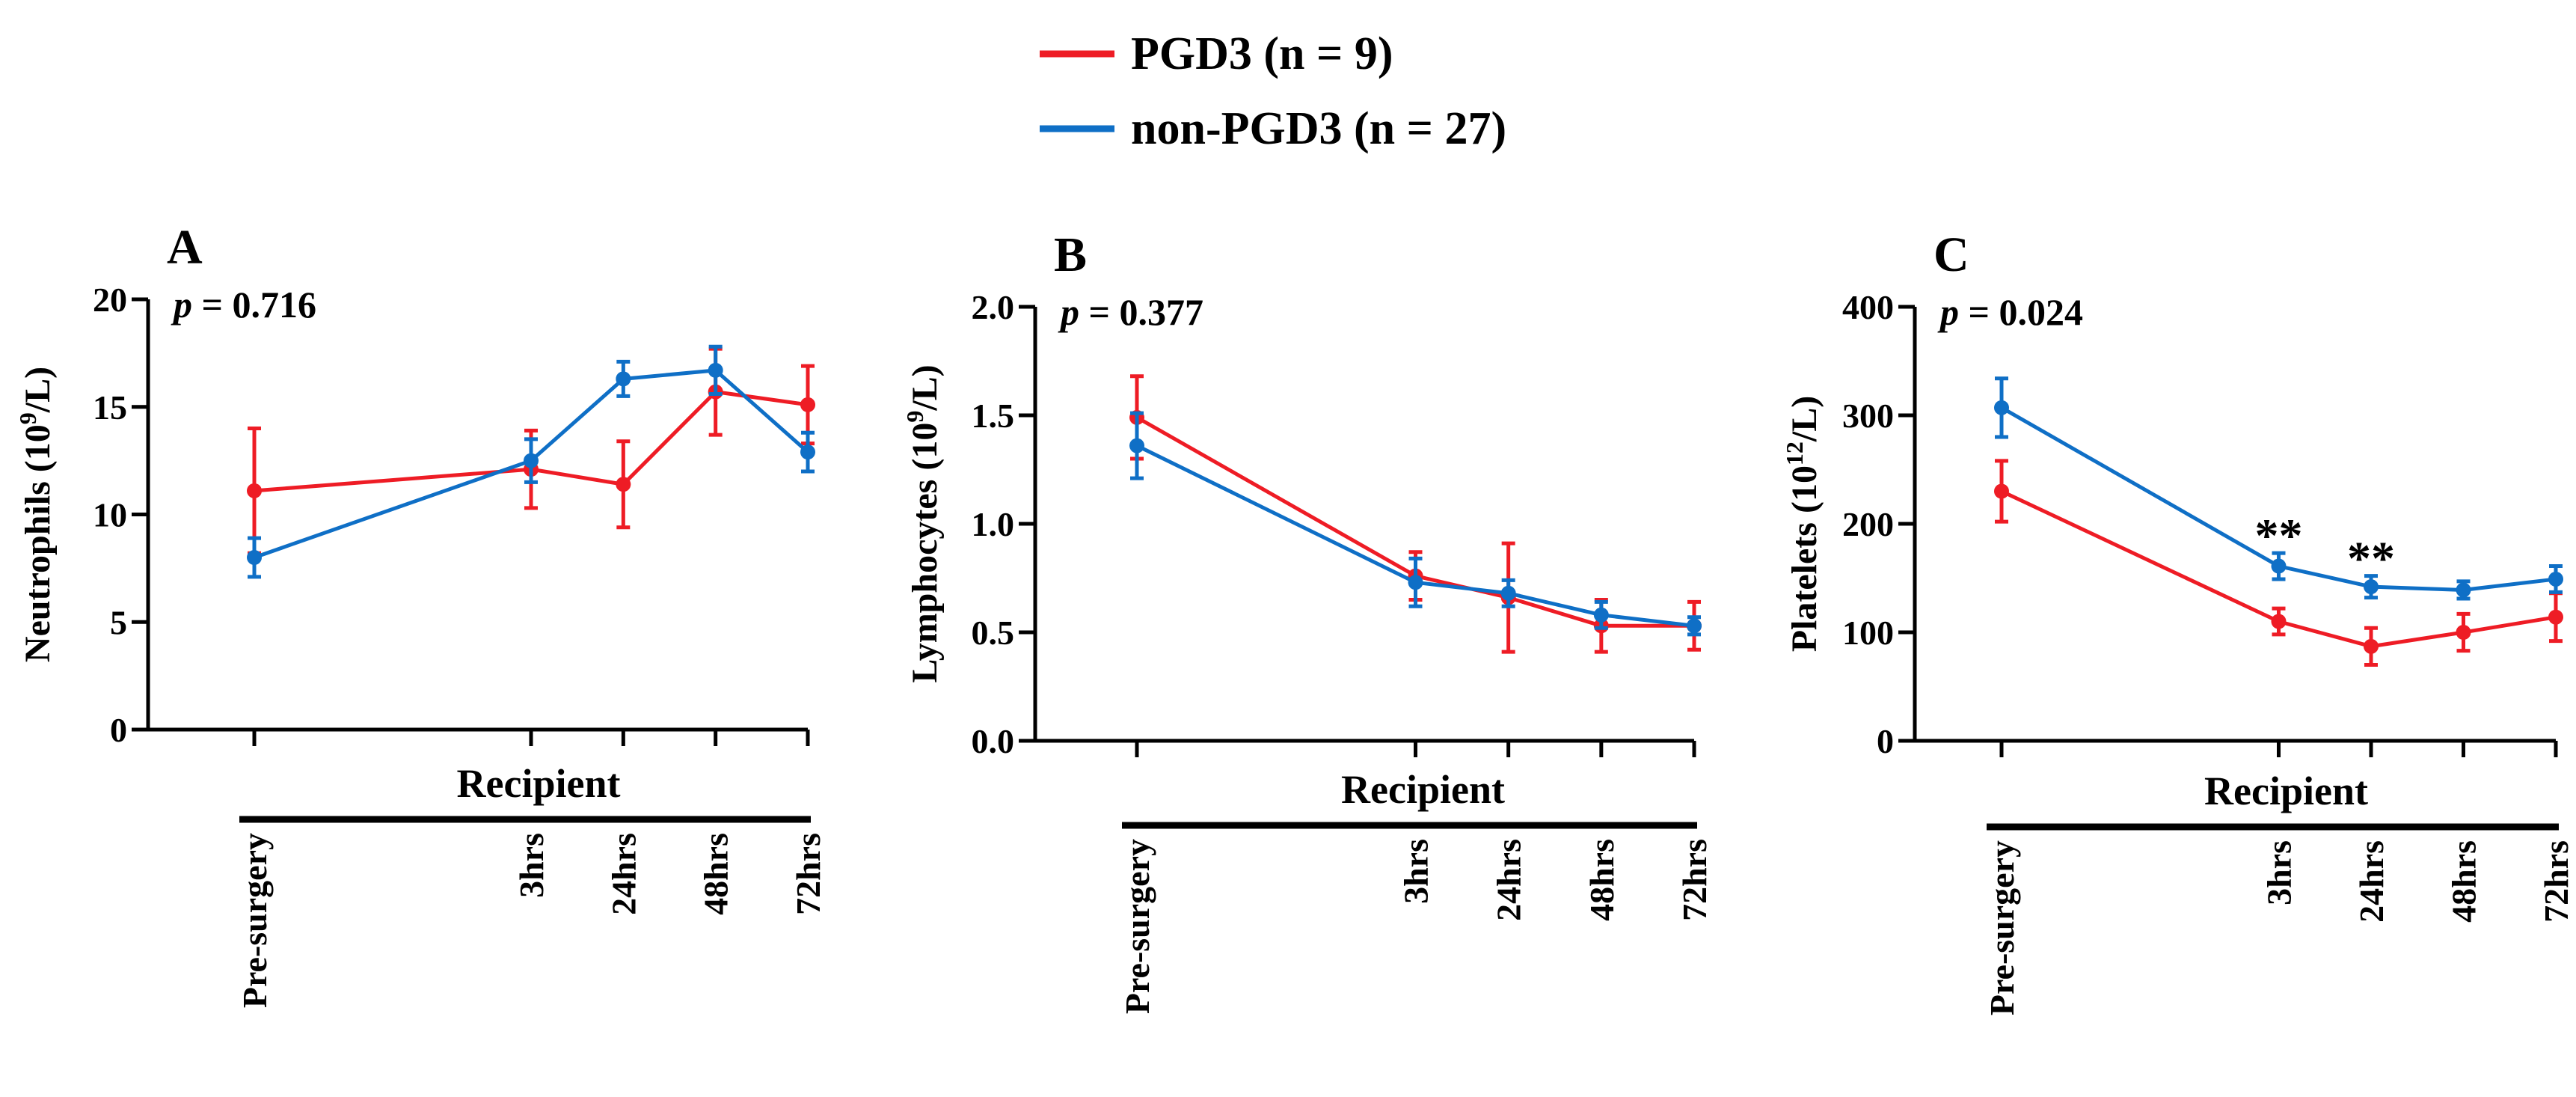  What do you see at coordinates (1141, 312) in the screenshot?
I see `p-value-number: = 0.377` at bounding box center [1141, 312].